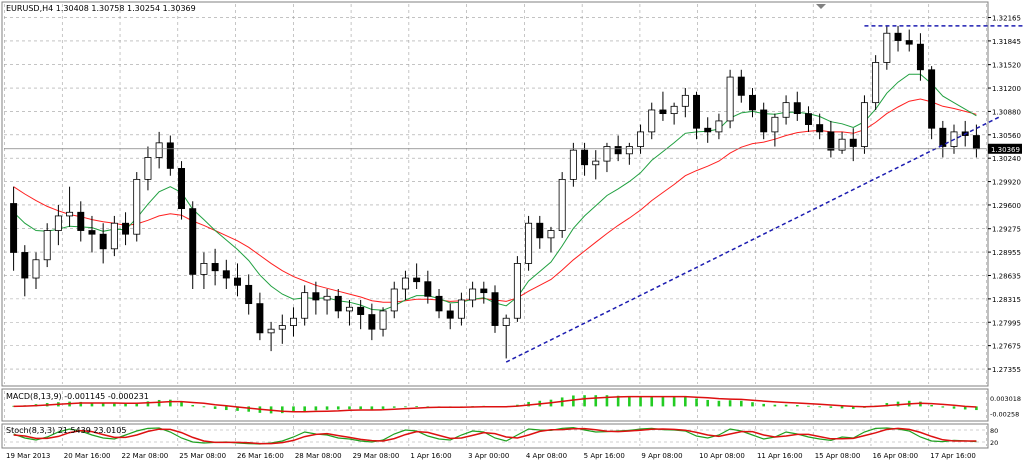  What do you see at coordinates (1004, 415) in the screenshot?
I see `macd-tick-label: -0.00258` at bounding box center [1004, 415].